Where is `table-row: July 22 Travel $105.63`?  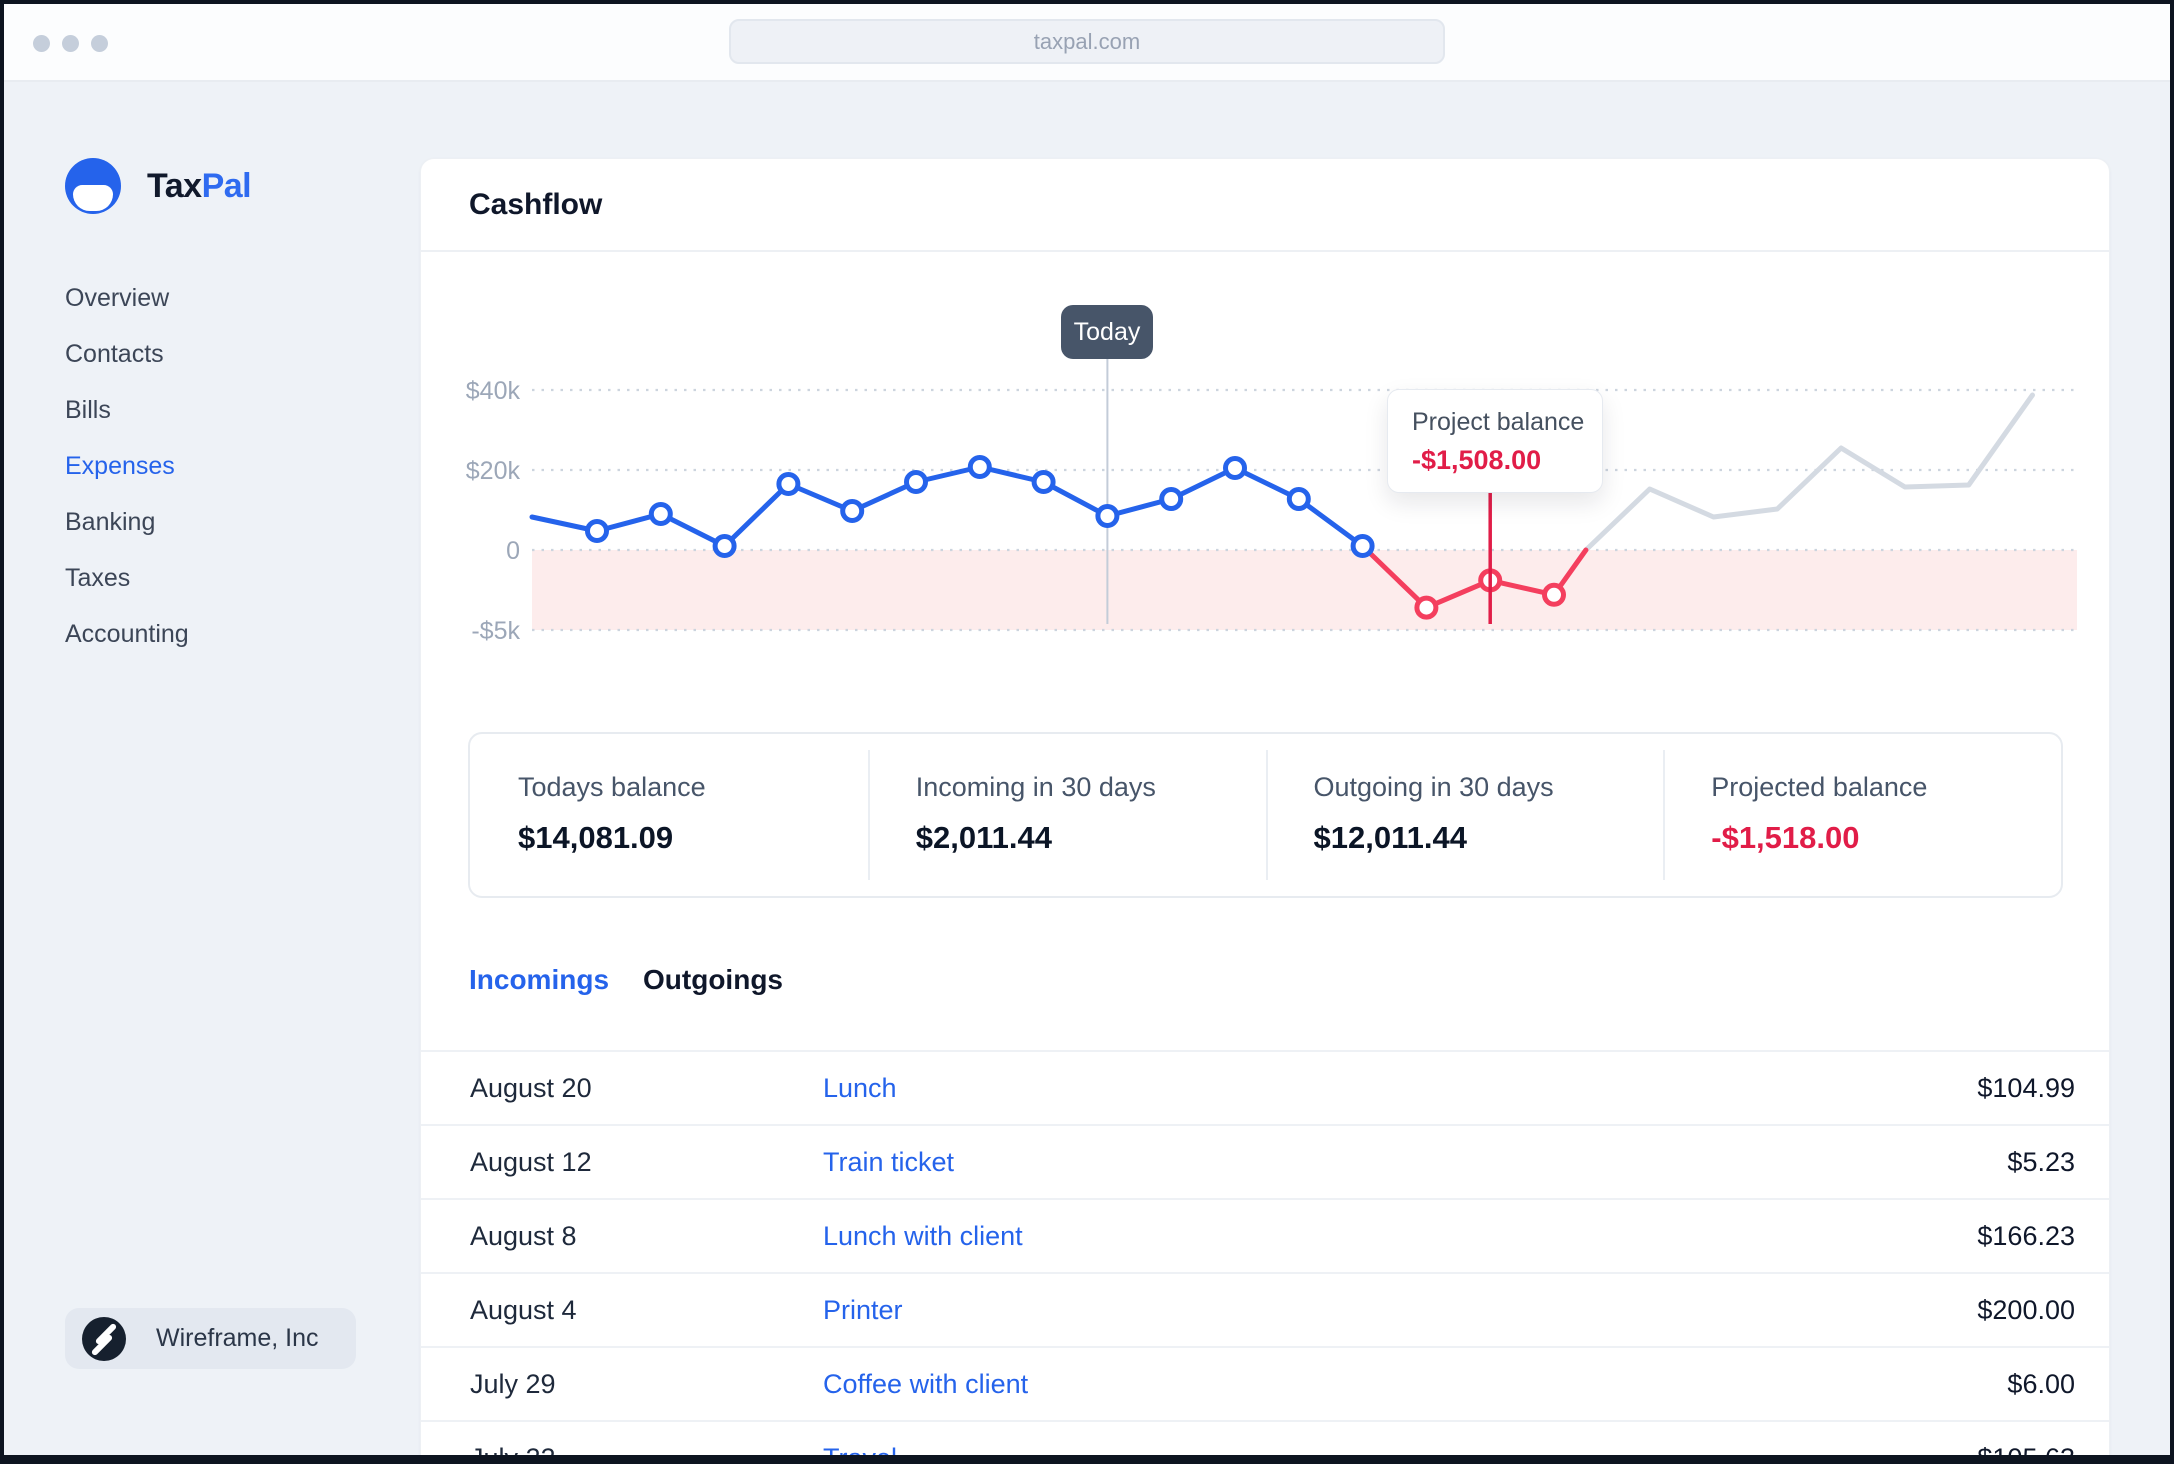 table-row: July 22 Travel $105.63 is located at coordinates (1265, 1443).